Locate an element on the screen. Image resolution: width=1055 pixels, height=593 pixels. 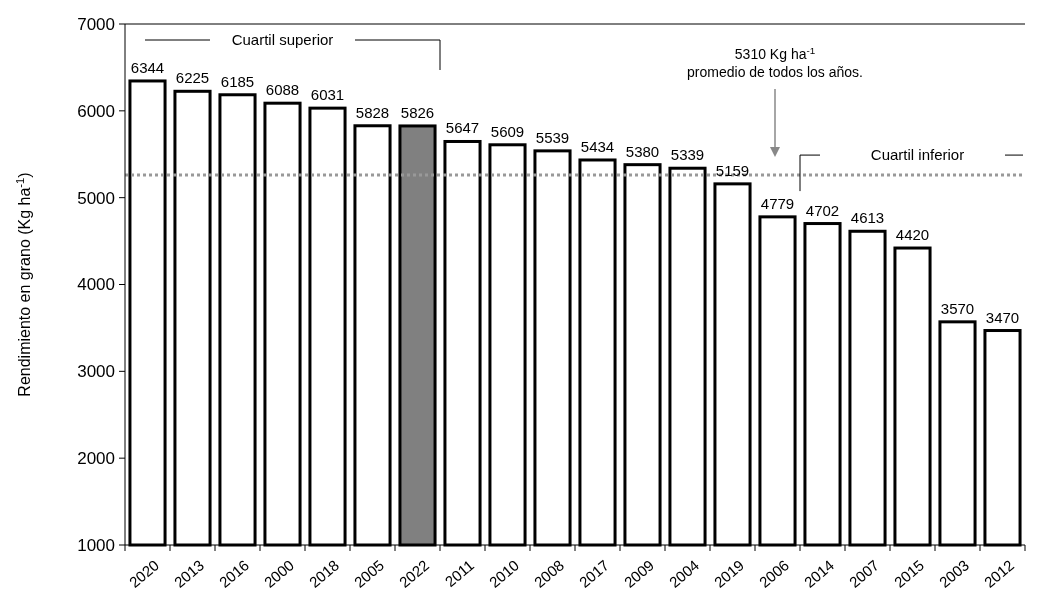
data-label: 6088 is located at coordinates (282, 90).